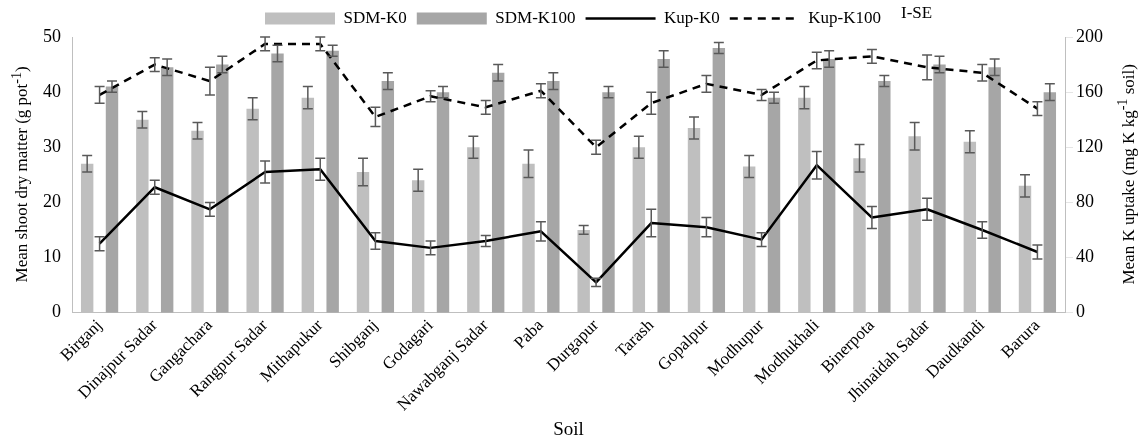  I want to click on x-axis-title: Soil, so click(568, 428).